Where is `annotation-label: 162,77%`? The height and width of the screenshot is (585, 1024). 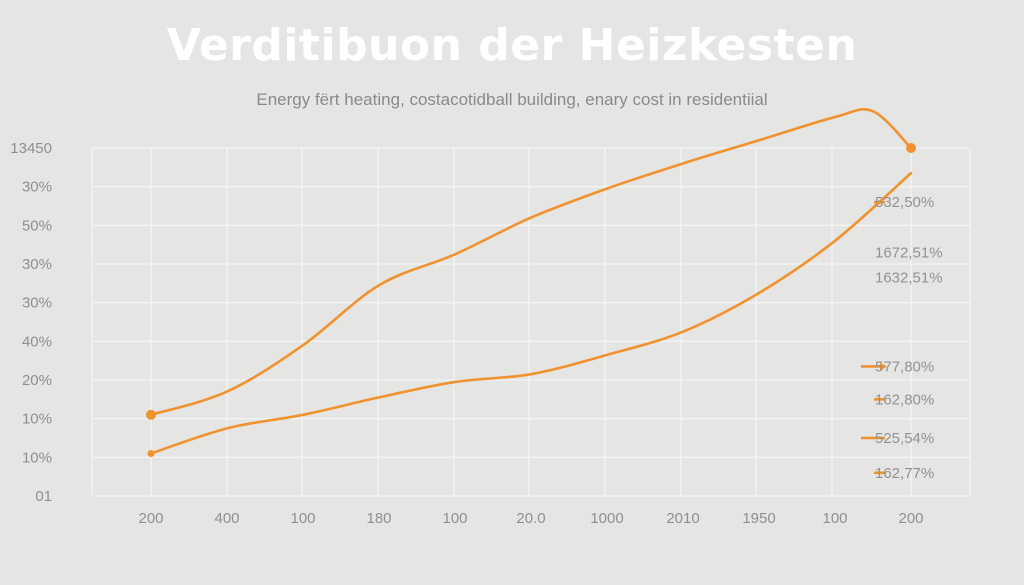
annotation-label: 162,77% is located at coordinates (904, 473).